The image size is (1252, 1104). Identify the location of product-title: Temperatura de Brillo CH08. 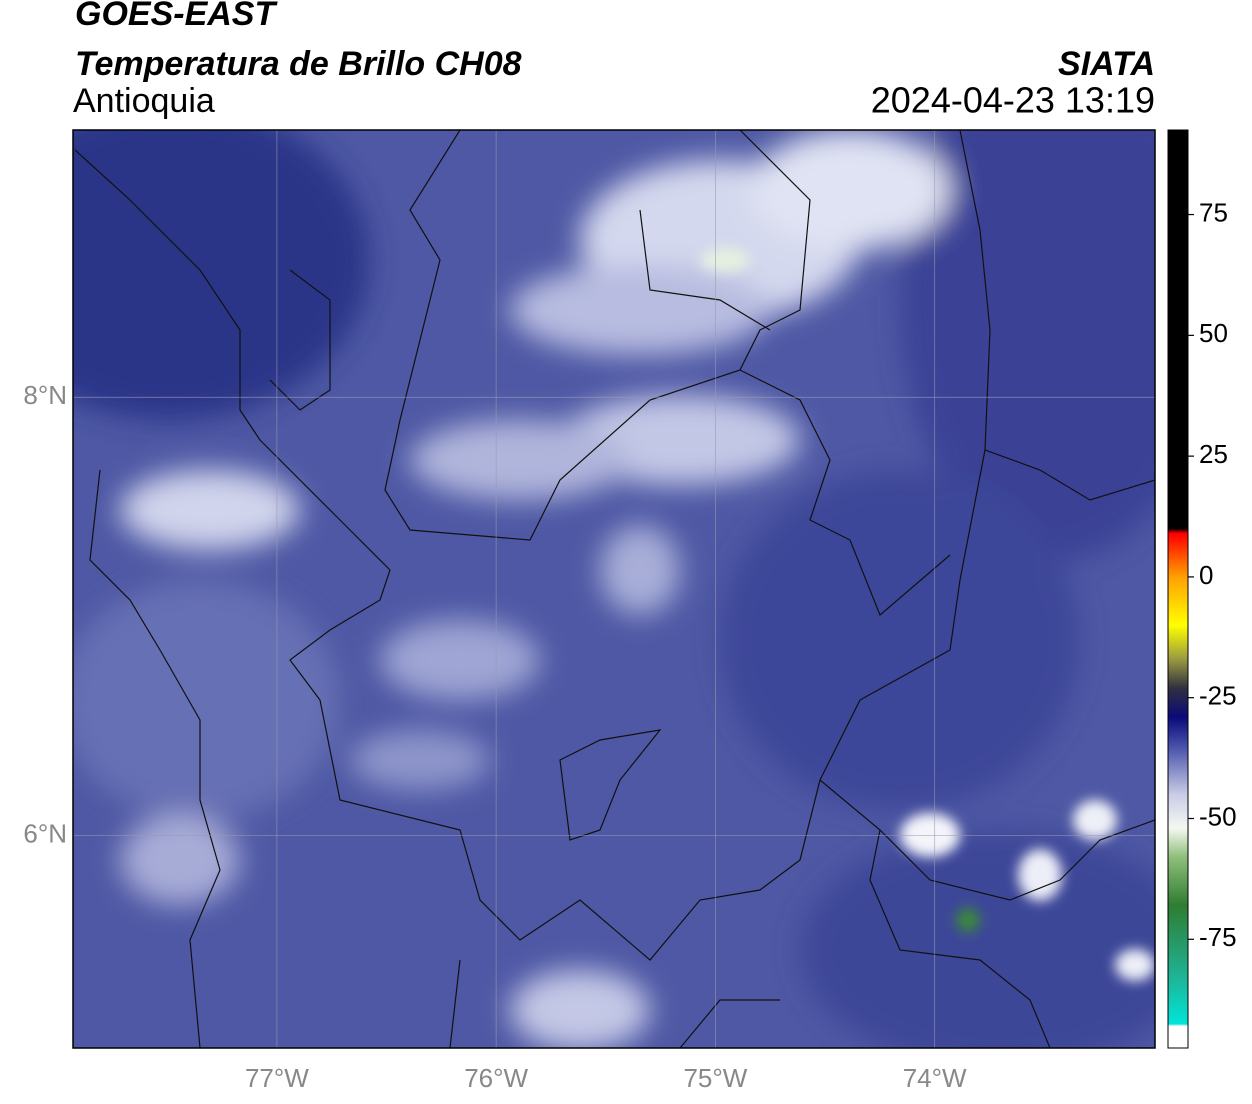
(298, 64).